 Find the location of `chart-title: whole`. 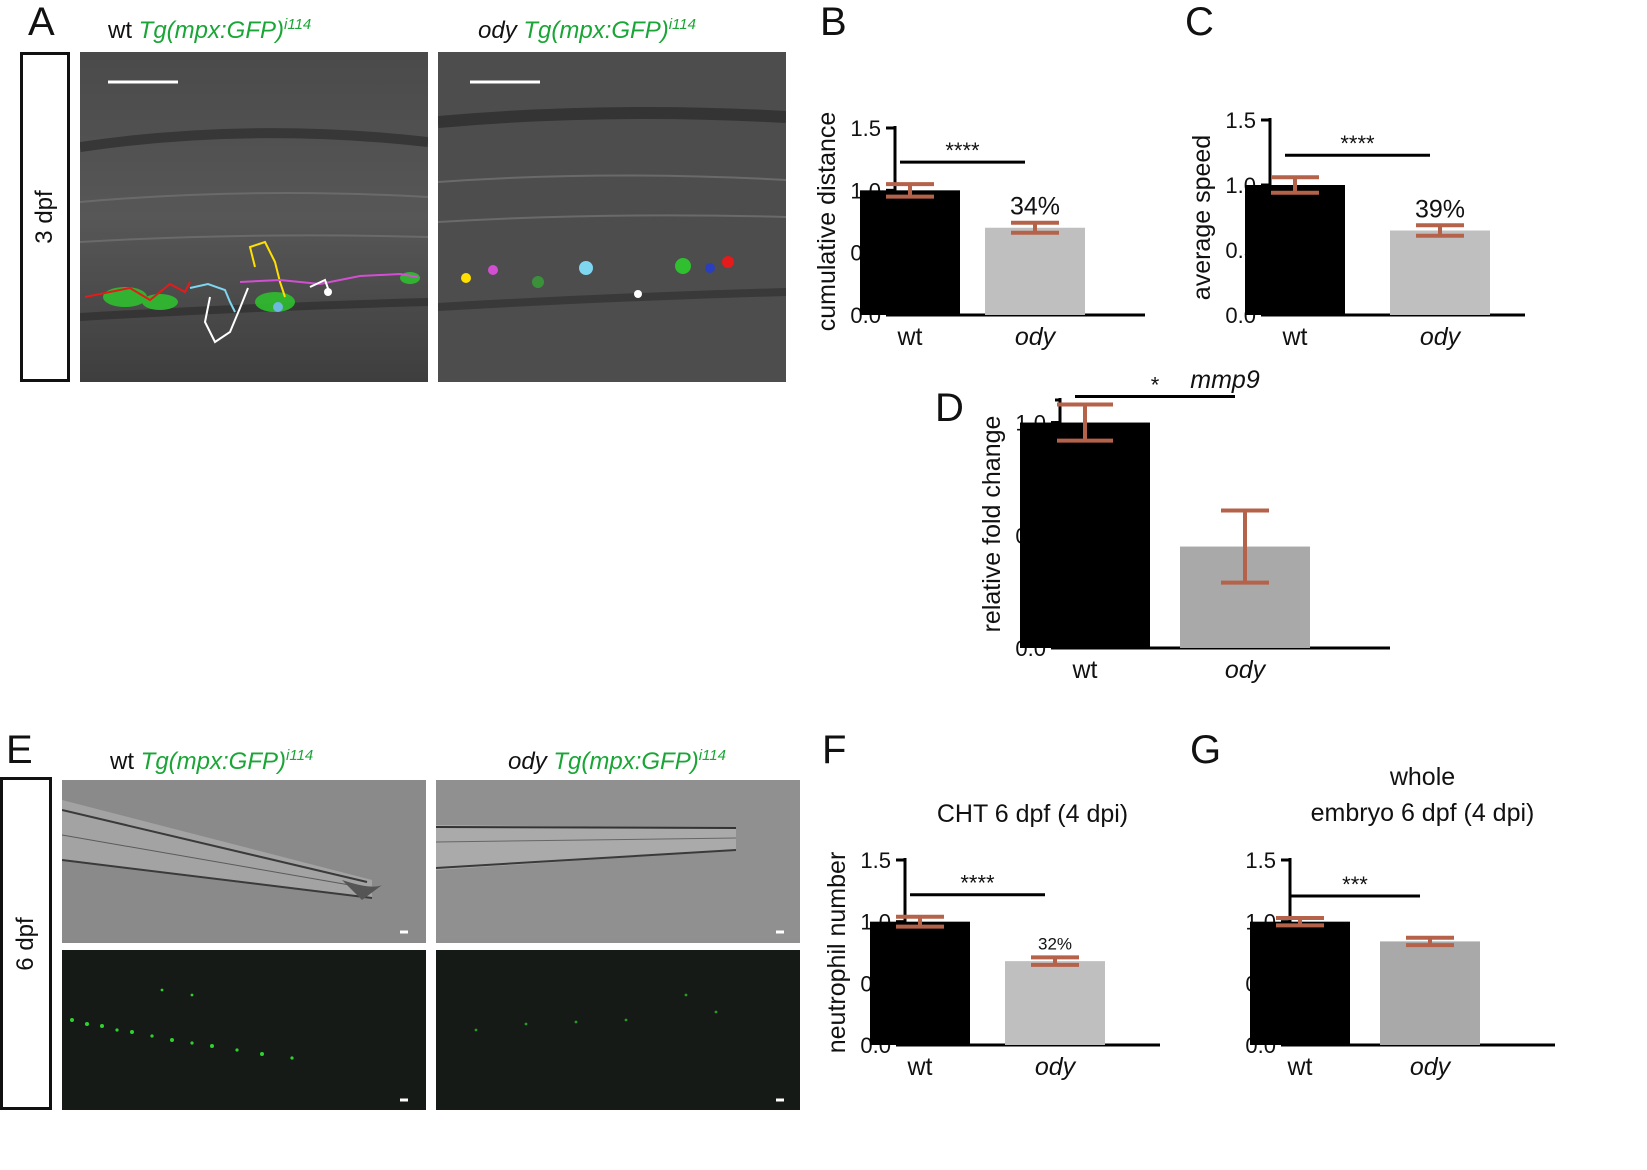

chart-title: whole is located at coordinates (1422, 777).